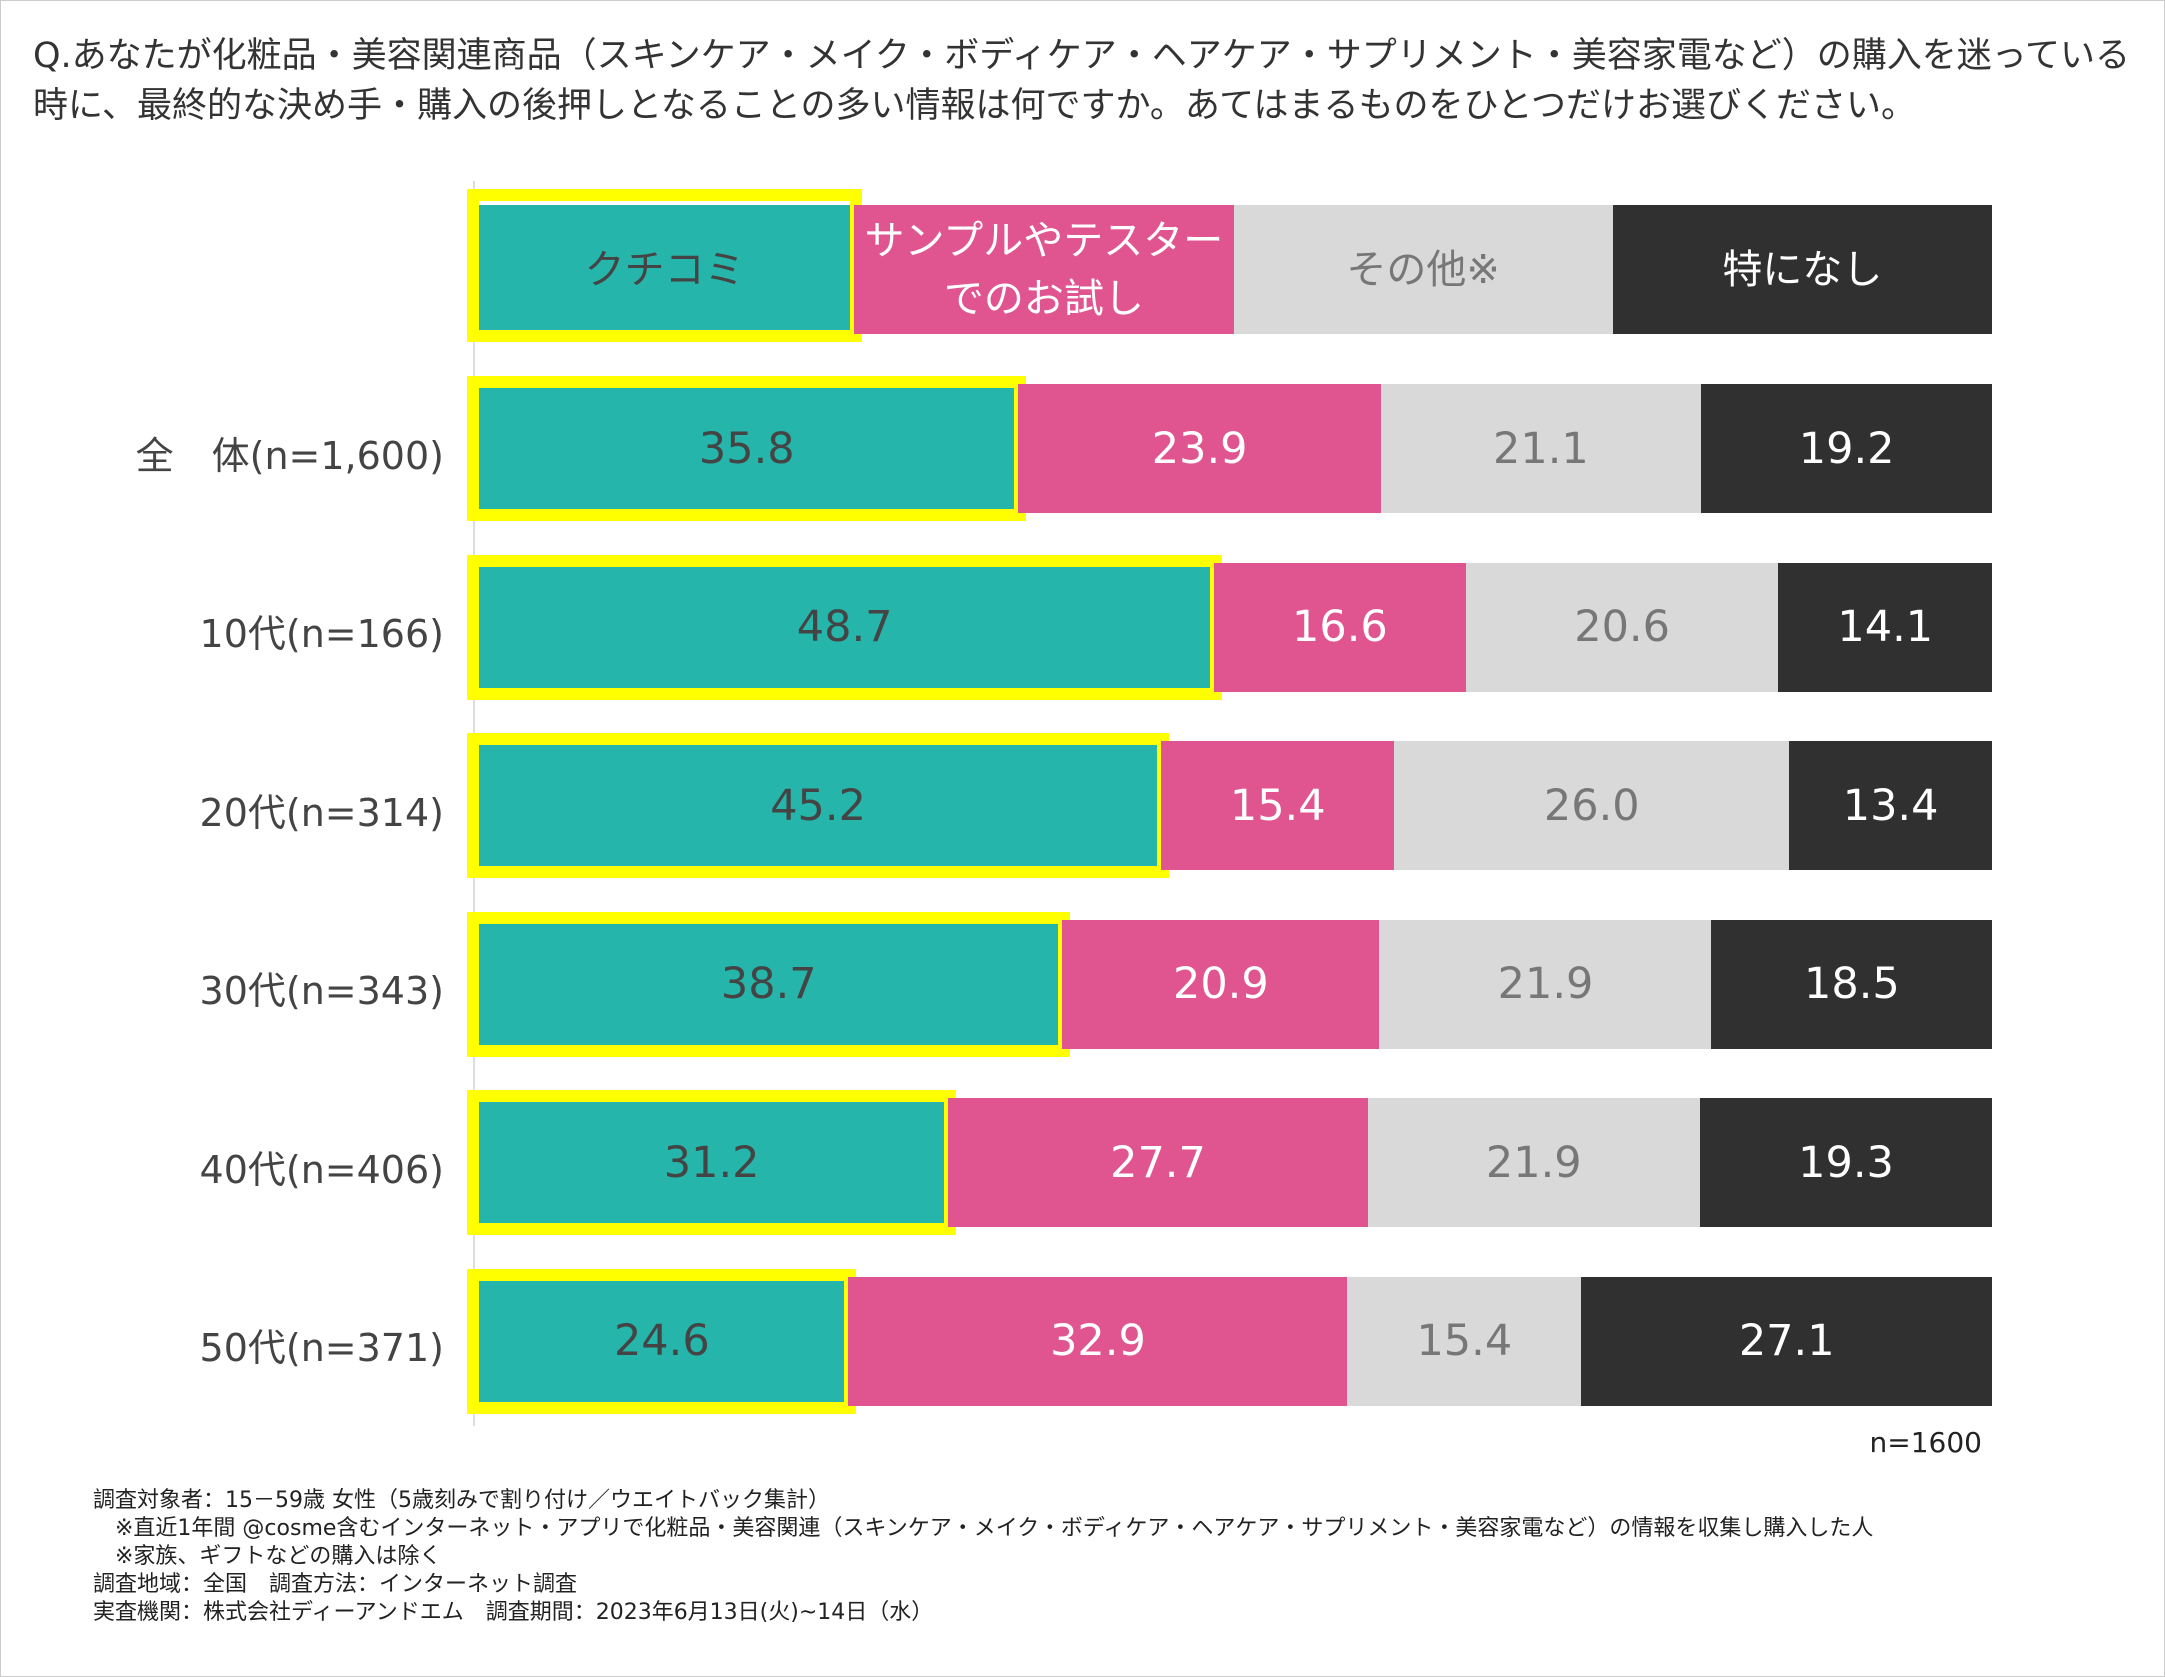 This screenshot has width=2165, height=1677. Describe the element at coordinates (1592, 805) in the screenshot. I see `bar-segment: 26.0` at that location.